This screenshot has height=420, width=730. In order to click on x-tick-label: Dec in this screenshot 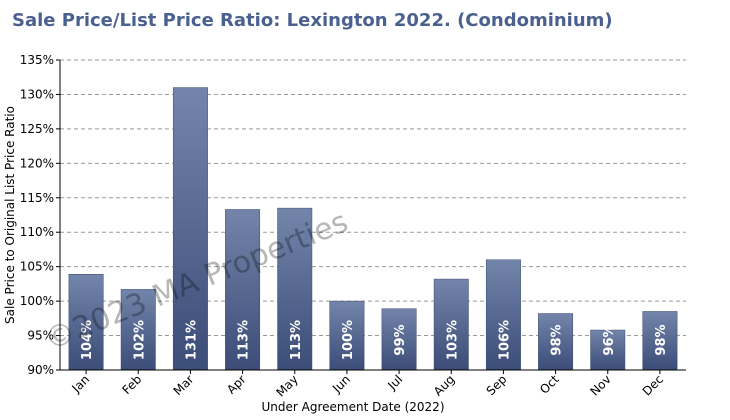, I will do `click(653, 385)`.